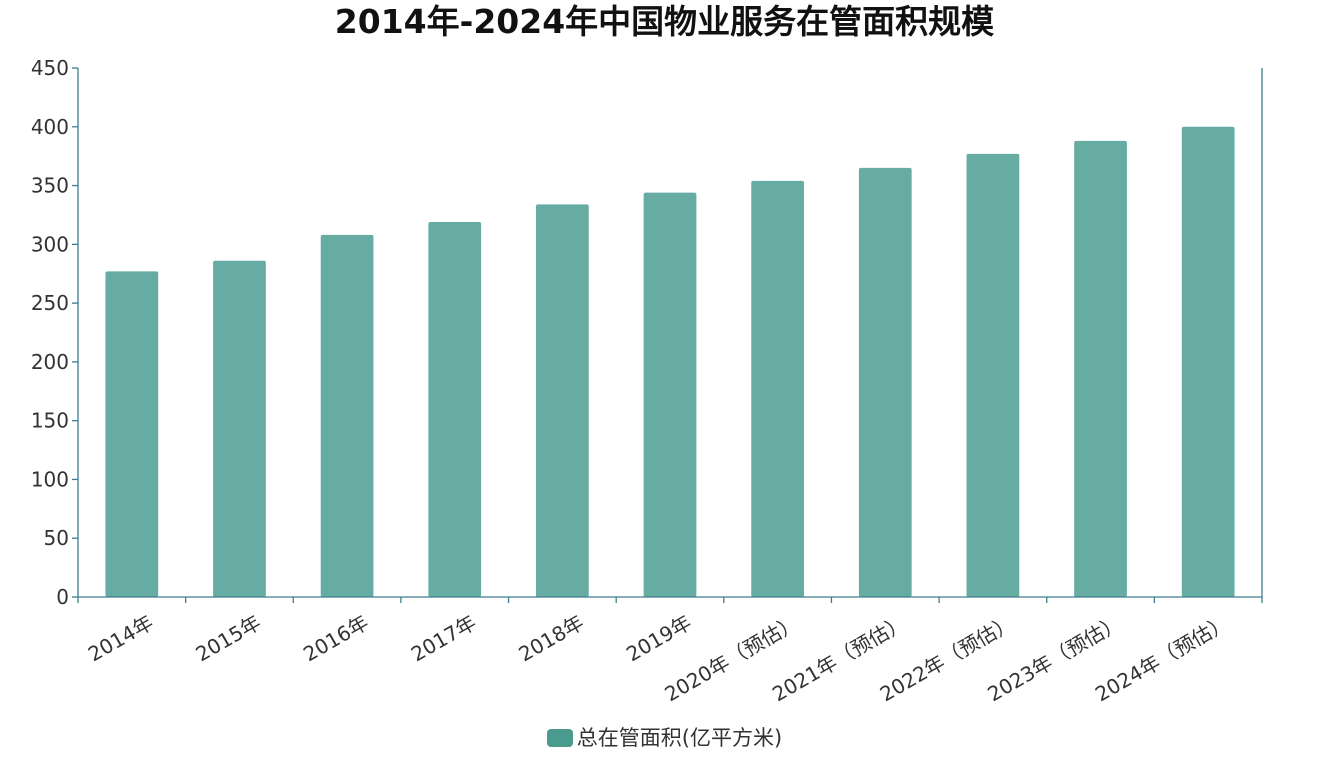 This screenshot has height=757, width=1329. I want to click on y-tick-label: 450, so click(50, 68).